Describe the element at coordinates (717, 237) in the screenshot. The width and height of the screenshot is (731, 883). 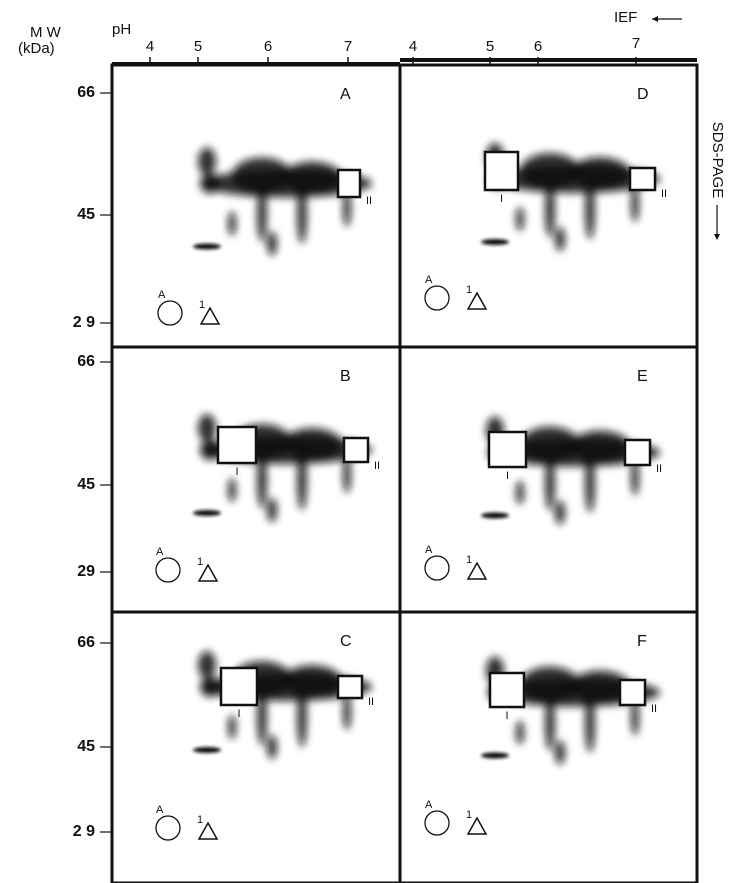
I see `sds-arrow-head` at that location.